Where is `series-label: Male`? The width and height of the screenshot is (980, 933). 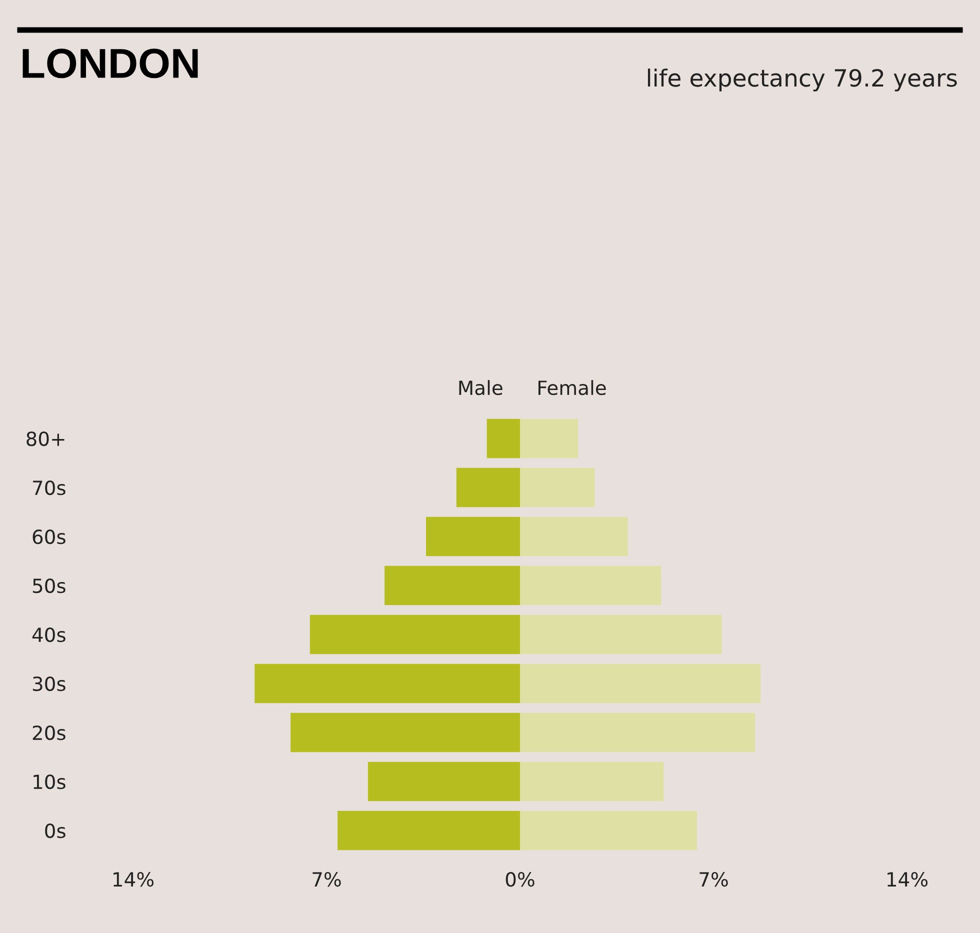 series-label: Male is located at coordinates (480, 388).